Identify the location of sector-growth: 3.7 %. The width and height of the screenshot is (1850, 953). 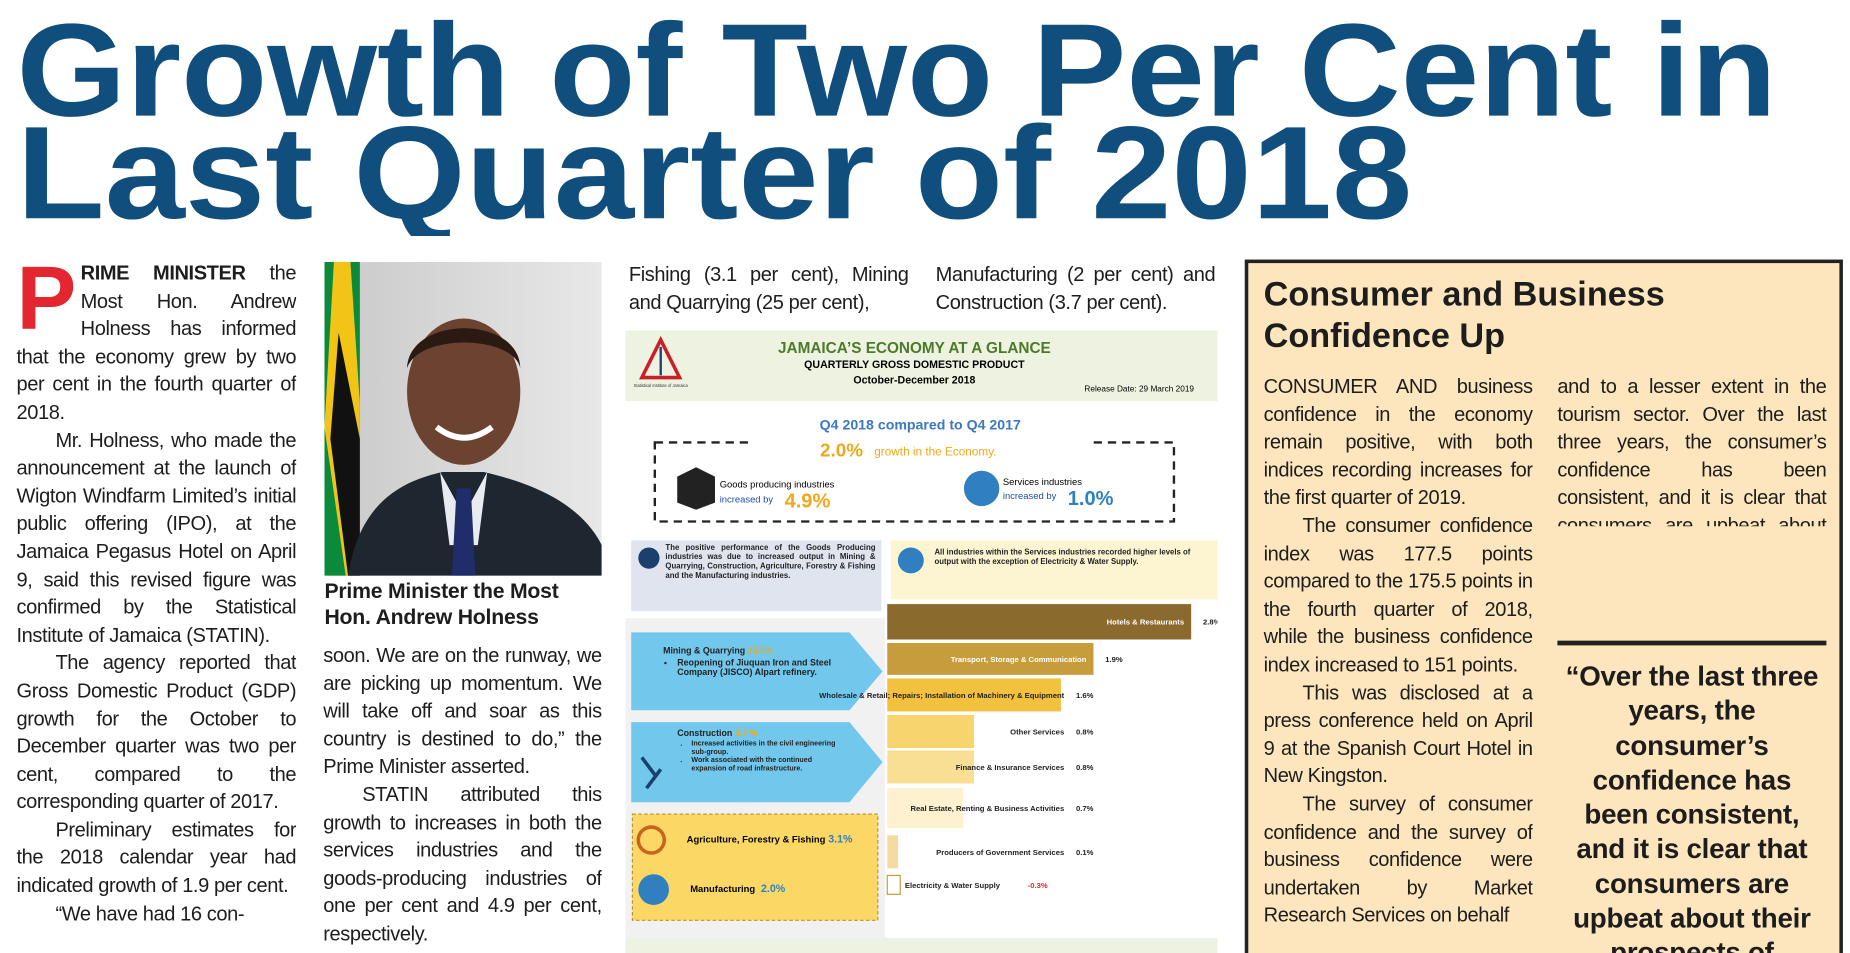
(746, 734).